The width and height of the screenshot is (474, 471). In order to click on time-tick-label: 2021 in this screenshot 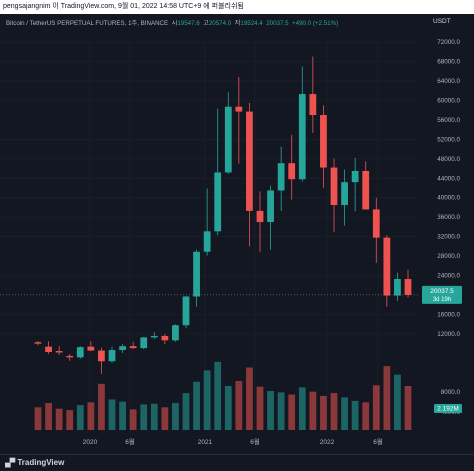, I will do `click(205, 442)`.